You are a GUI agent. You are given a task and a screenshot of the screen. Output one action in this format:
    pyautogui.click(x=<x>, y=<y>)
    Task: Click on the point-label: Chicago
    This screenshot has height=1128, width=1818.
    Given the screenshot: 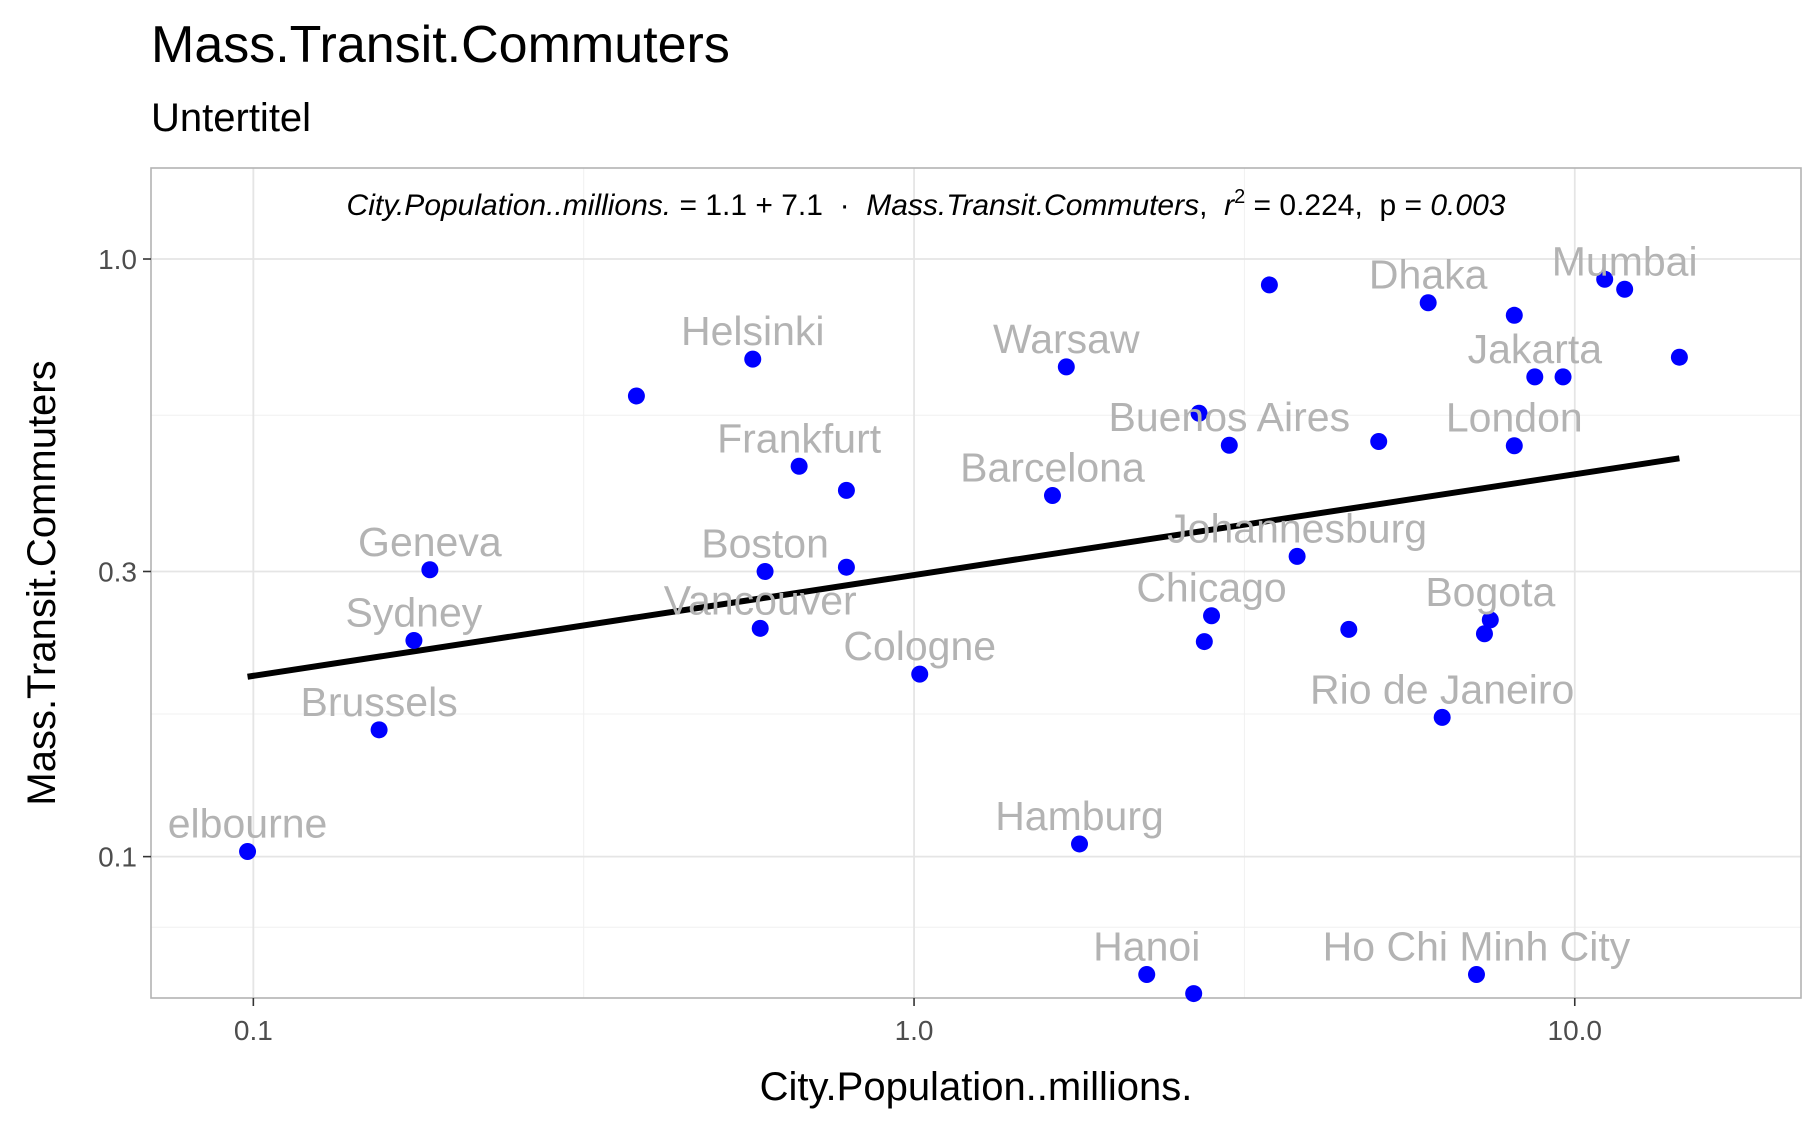 What is the action you would take?
    pyautogui.click(x=1211, y=588)
    